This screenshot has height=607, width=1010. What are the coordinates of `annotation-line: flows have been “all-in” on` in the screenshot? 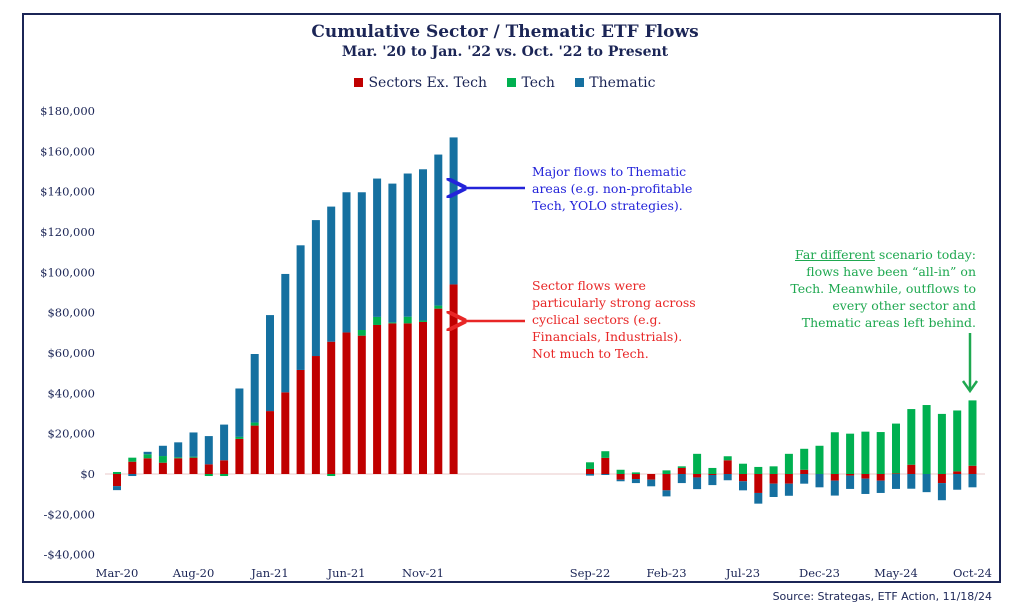 It's located at (891, 271).